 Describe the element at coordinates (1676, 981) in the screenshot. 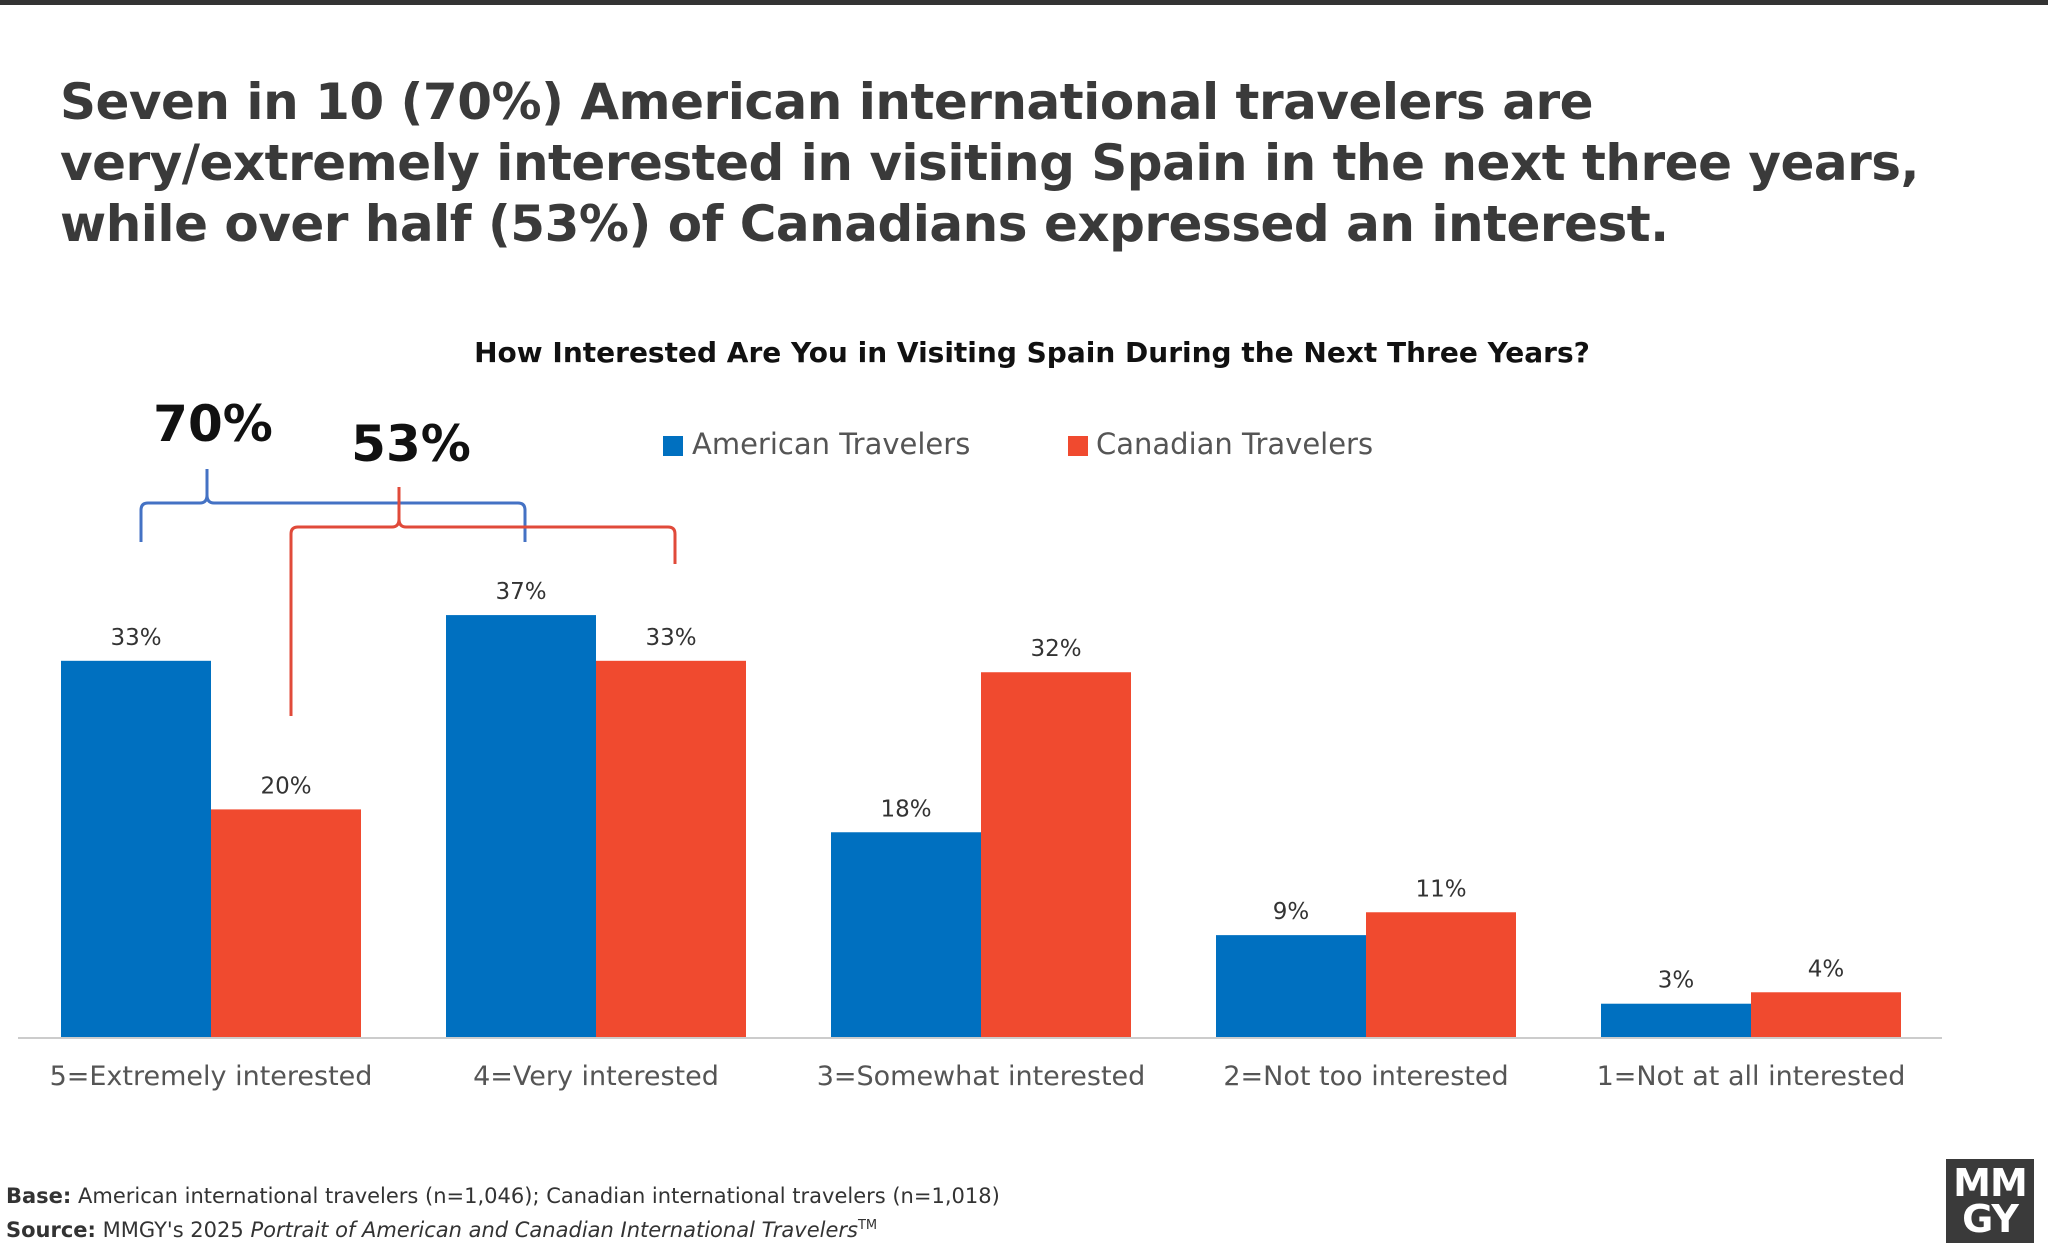

I see `data-label-american-5: 3%` at that location.